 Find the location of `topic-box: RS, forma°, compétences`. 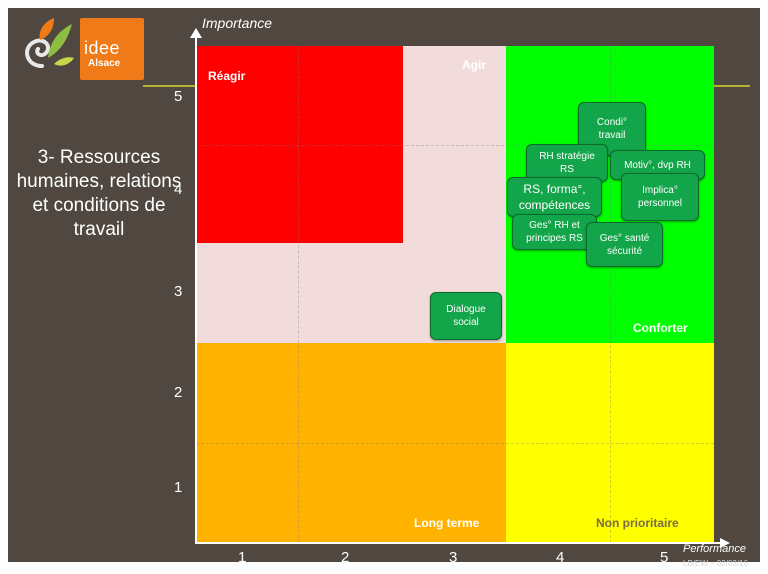

topic-box: RS, forma°, compétences is located at coordinates (554, 197).